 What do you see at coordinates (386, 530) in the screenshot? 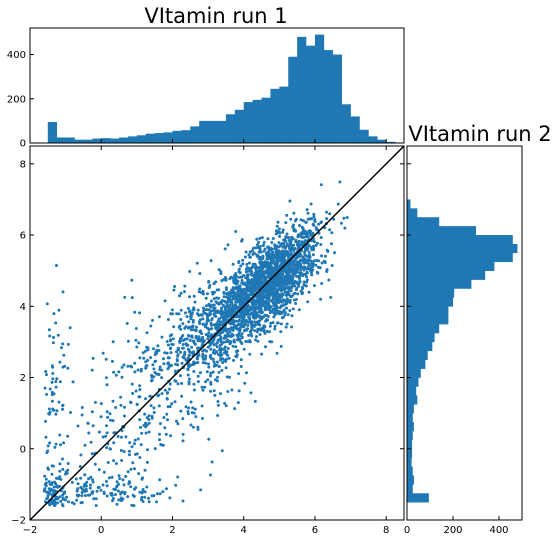
I see `main-x-tick-label: 8` at bounding box center [386, 530].